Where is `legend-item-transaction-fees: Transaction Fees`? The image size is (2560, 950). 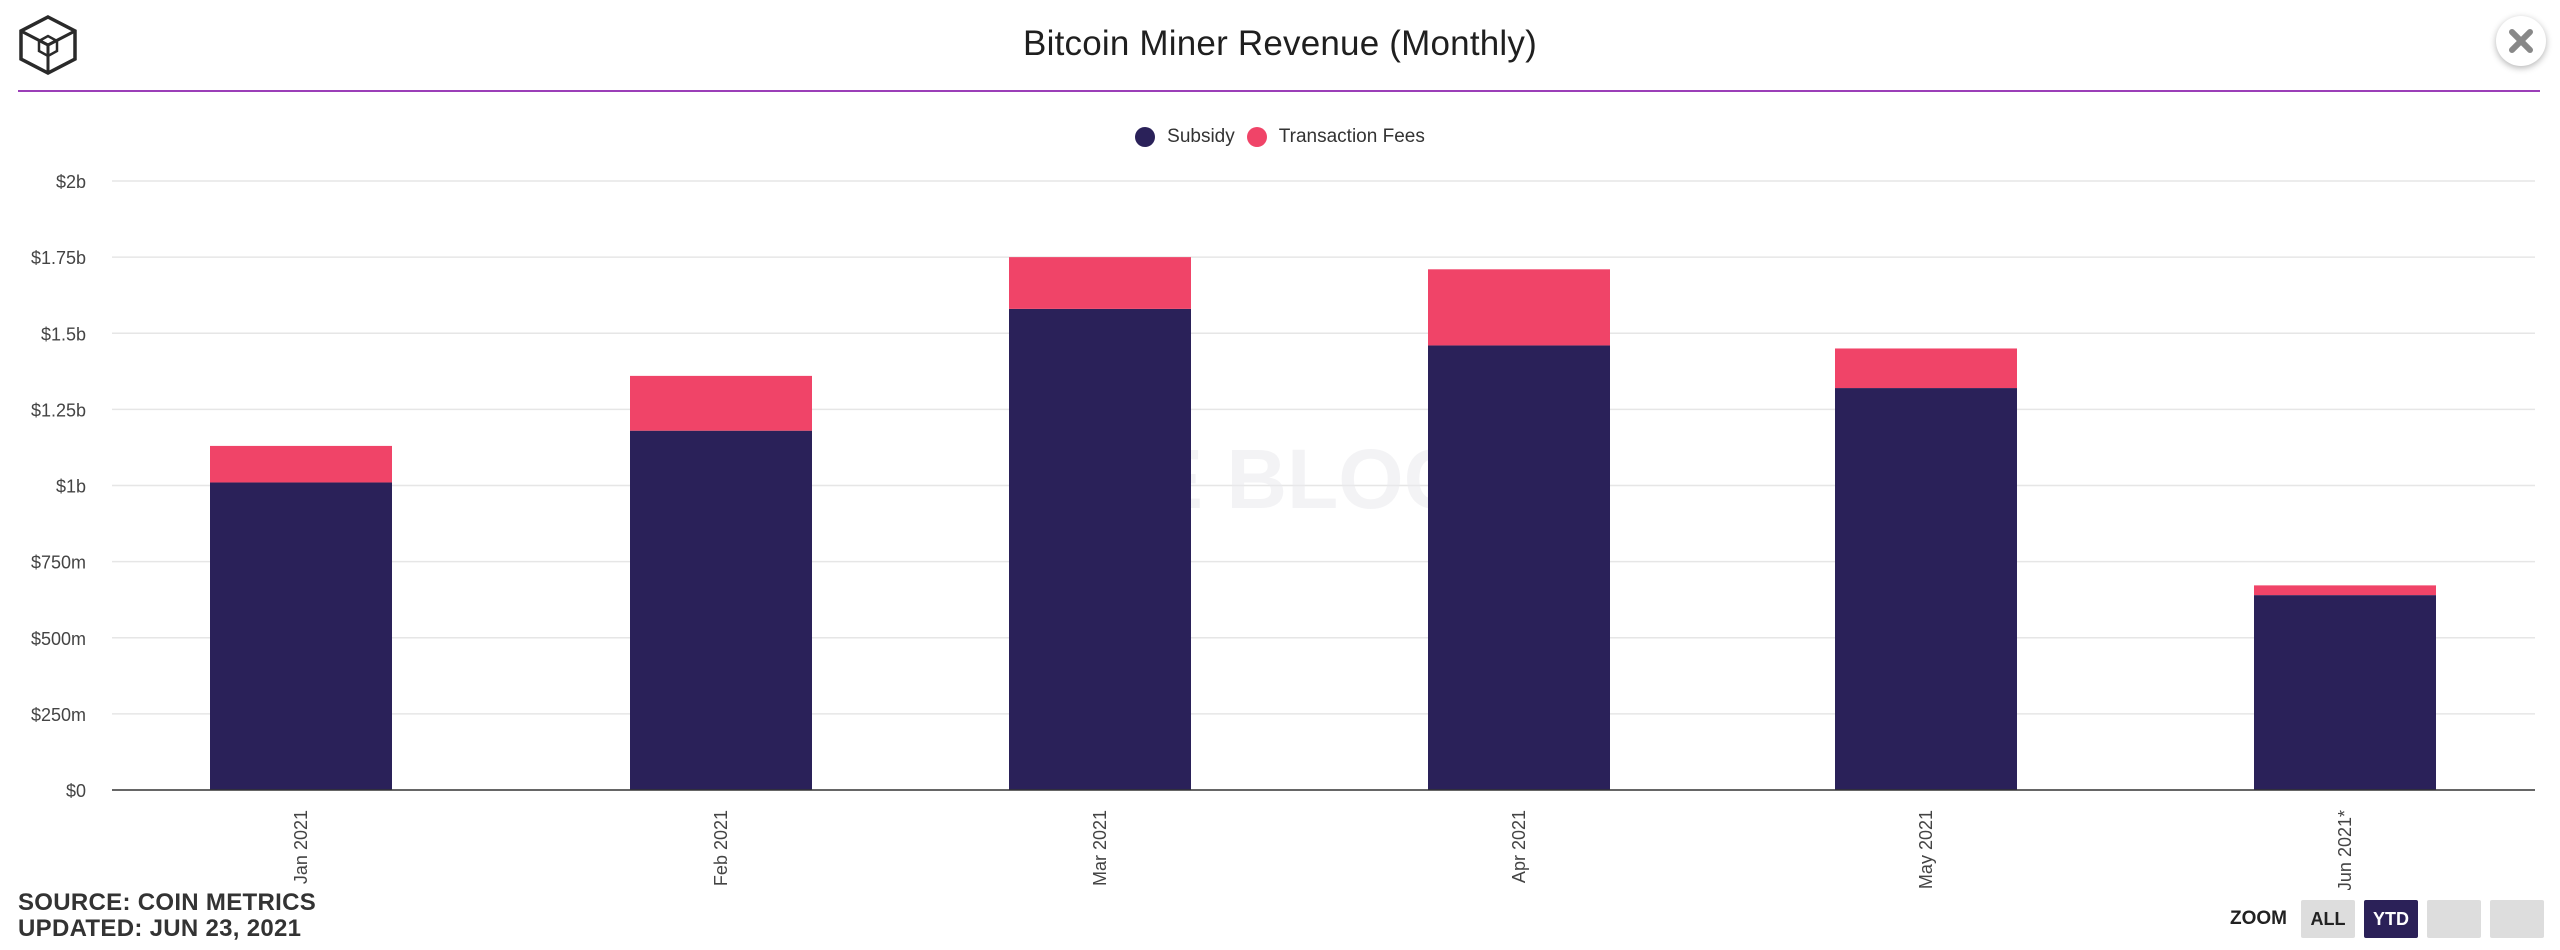
legend-item-transaction-fees: Transaction Fees is located at coordinates (1335, 137).